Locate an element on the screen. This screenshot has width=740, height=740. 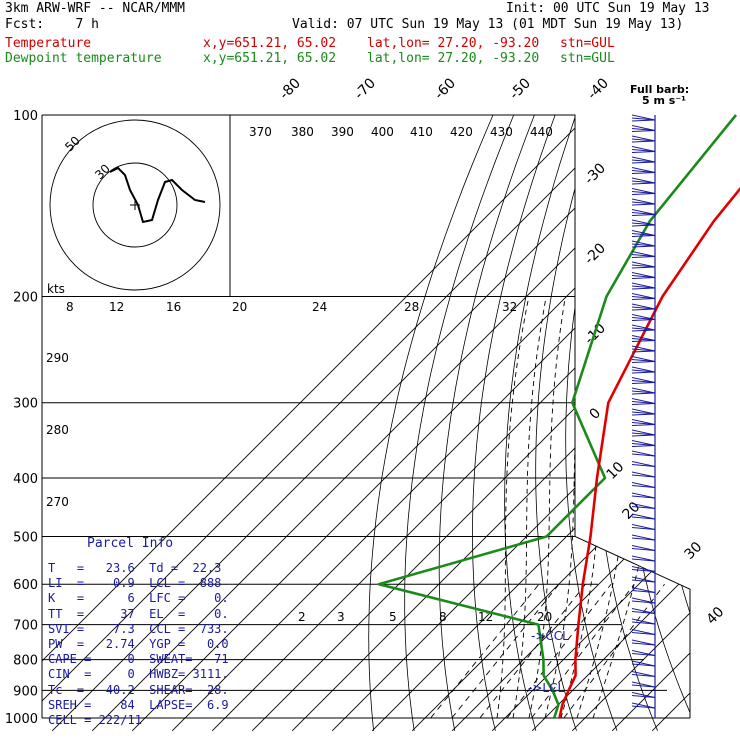
parcel-info-row: TT = 37 EL = 0. is located at coordinates (138, 613).